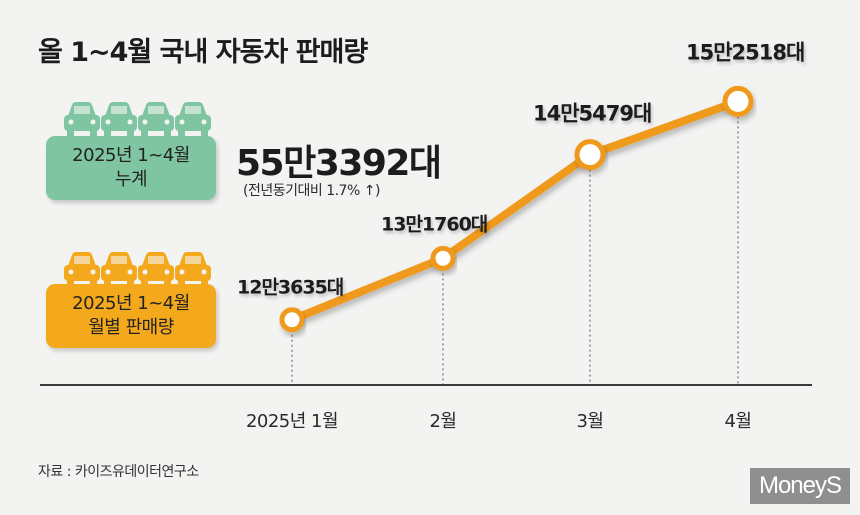 Image resolution: width=860 pixels, height=515 pixels. Describe the element at coordinates (745, 52) in the screenshot. I see `data-label: 15만2518대` at that location.